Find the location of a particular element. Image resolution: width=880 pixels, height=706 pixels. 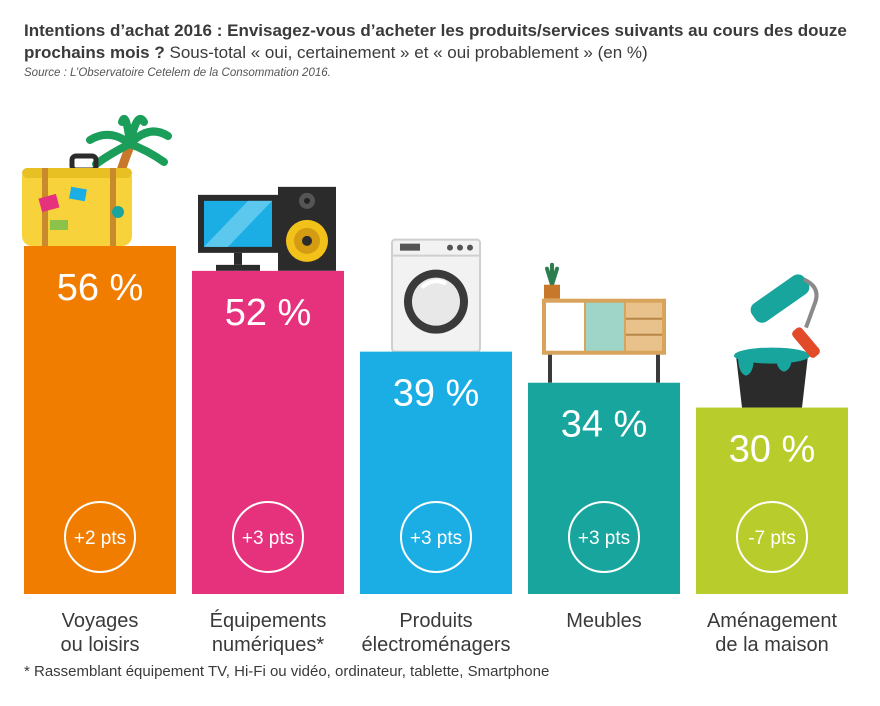

sideboard-icon is located at coordinates (604, 322).